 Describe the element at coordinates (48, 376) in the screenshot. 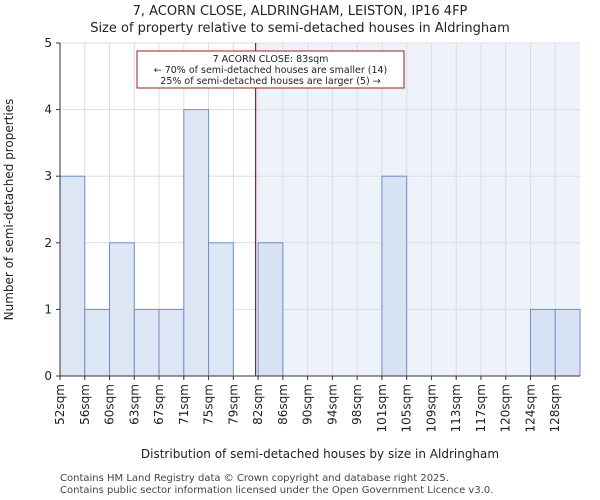

I see `y-tick-label: 0` at that location.